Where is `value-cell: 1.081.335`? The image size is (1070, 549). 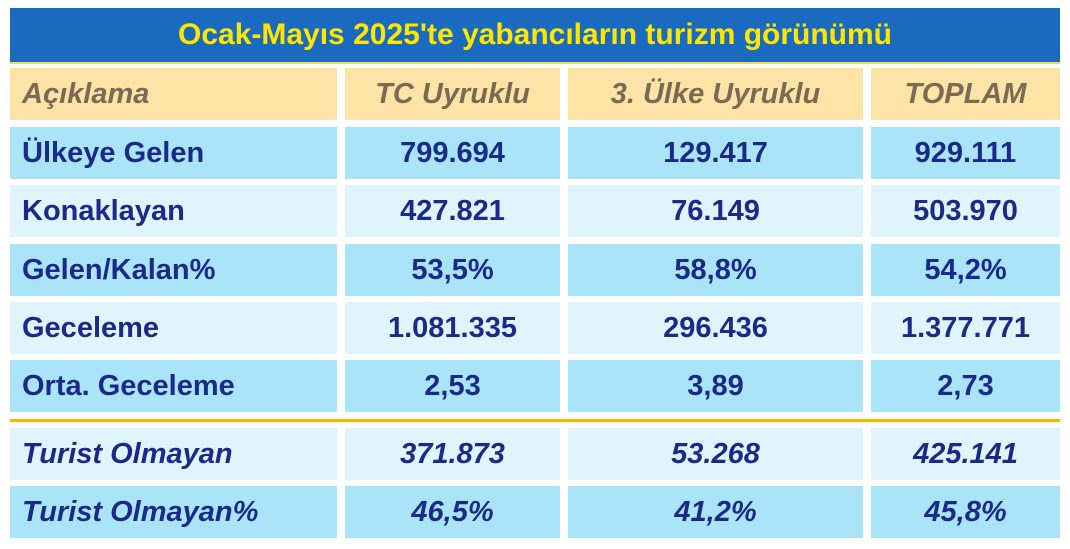
value-cell: 1.081.335 is located at coordinates (452, 328).